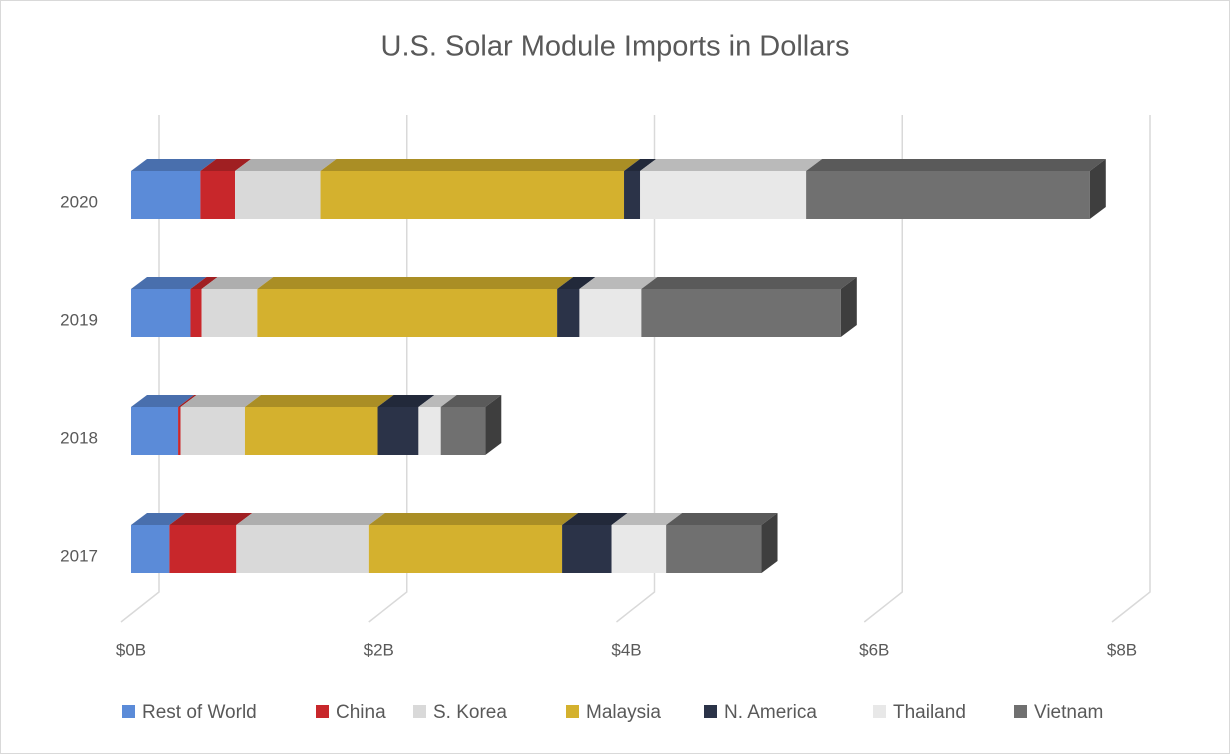 The height and width of the screenshot is (754, 1230). What do you see at coordinates (199, 712) in the screenshot?
I see `legend-label: Rest of World` at bounding box center [199, 712].